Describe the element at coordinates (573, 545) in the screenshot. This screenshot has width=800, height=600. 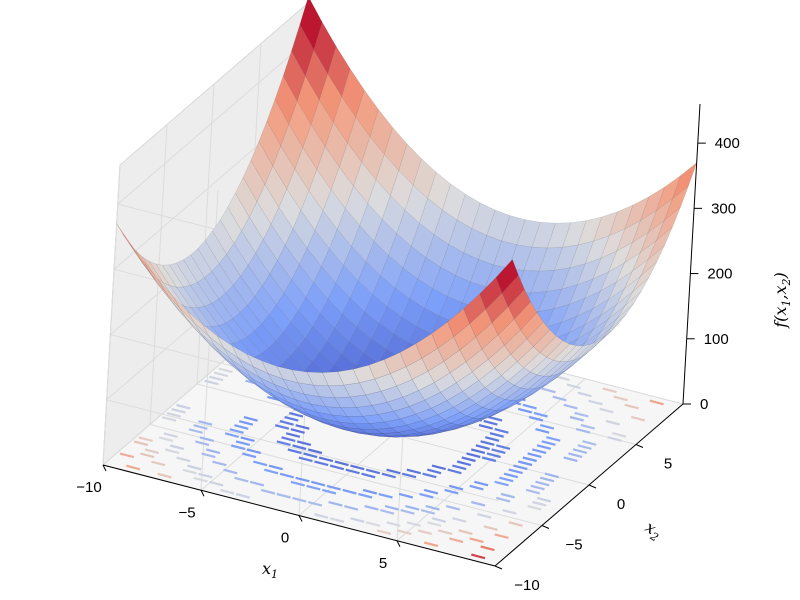
I see `x2-tick-label: −5` at that location.